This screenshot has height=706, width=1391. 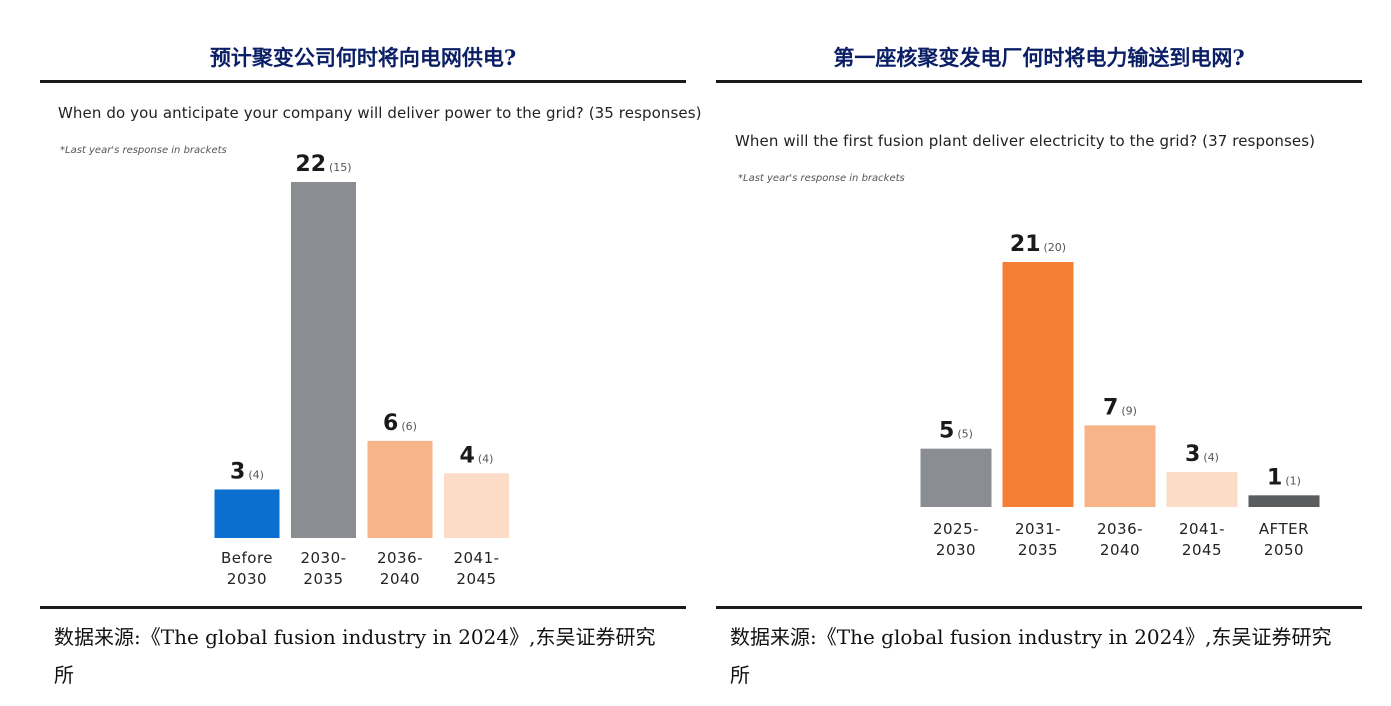 I want to click on value-label: 6, so click(x=390, y=423).